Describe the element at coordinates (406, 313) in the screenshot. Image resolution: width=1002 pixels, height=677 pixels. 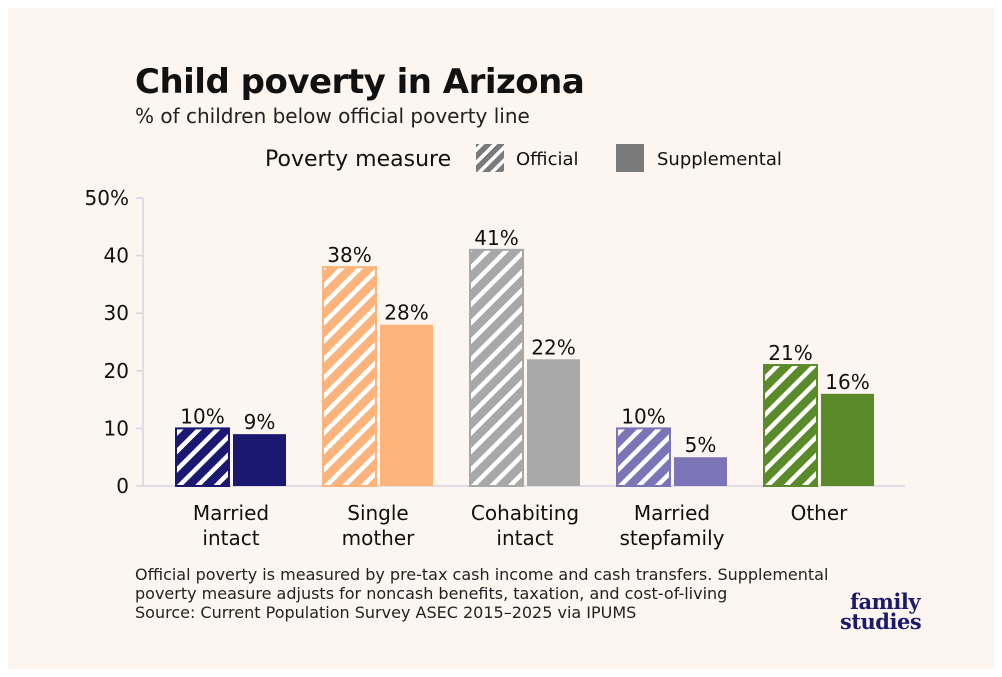
I see `data-label: 28%` at that location.